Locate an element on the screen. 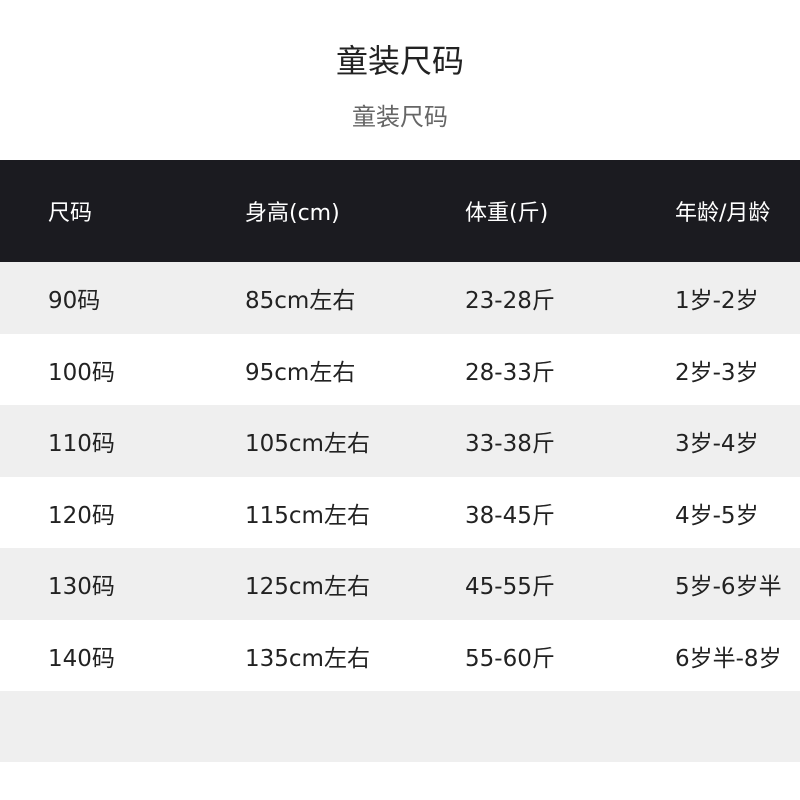 The width and height of the screenshot is (800, 800). header-age: 年龄/月龄 is located at coordinates (723, 213).